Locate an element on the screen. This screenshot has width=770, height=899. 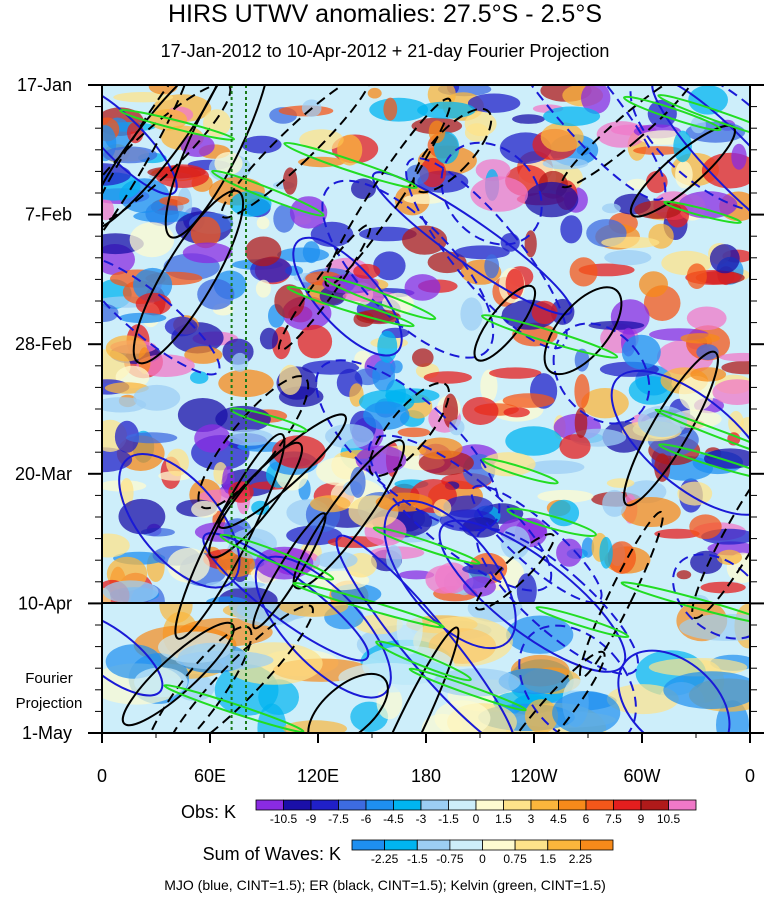
obs-colorbar-level-label: 7.5 is located at coordinates (613, 819).